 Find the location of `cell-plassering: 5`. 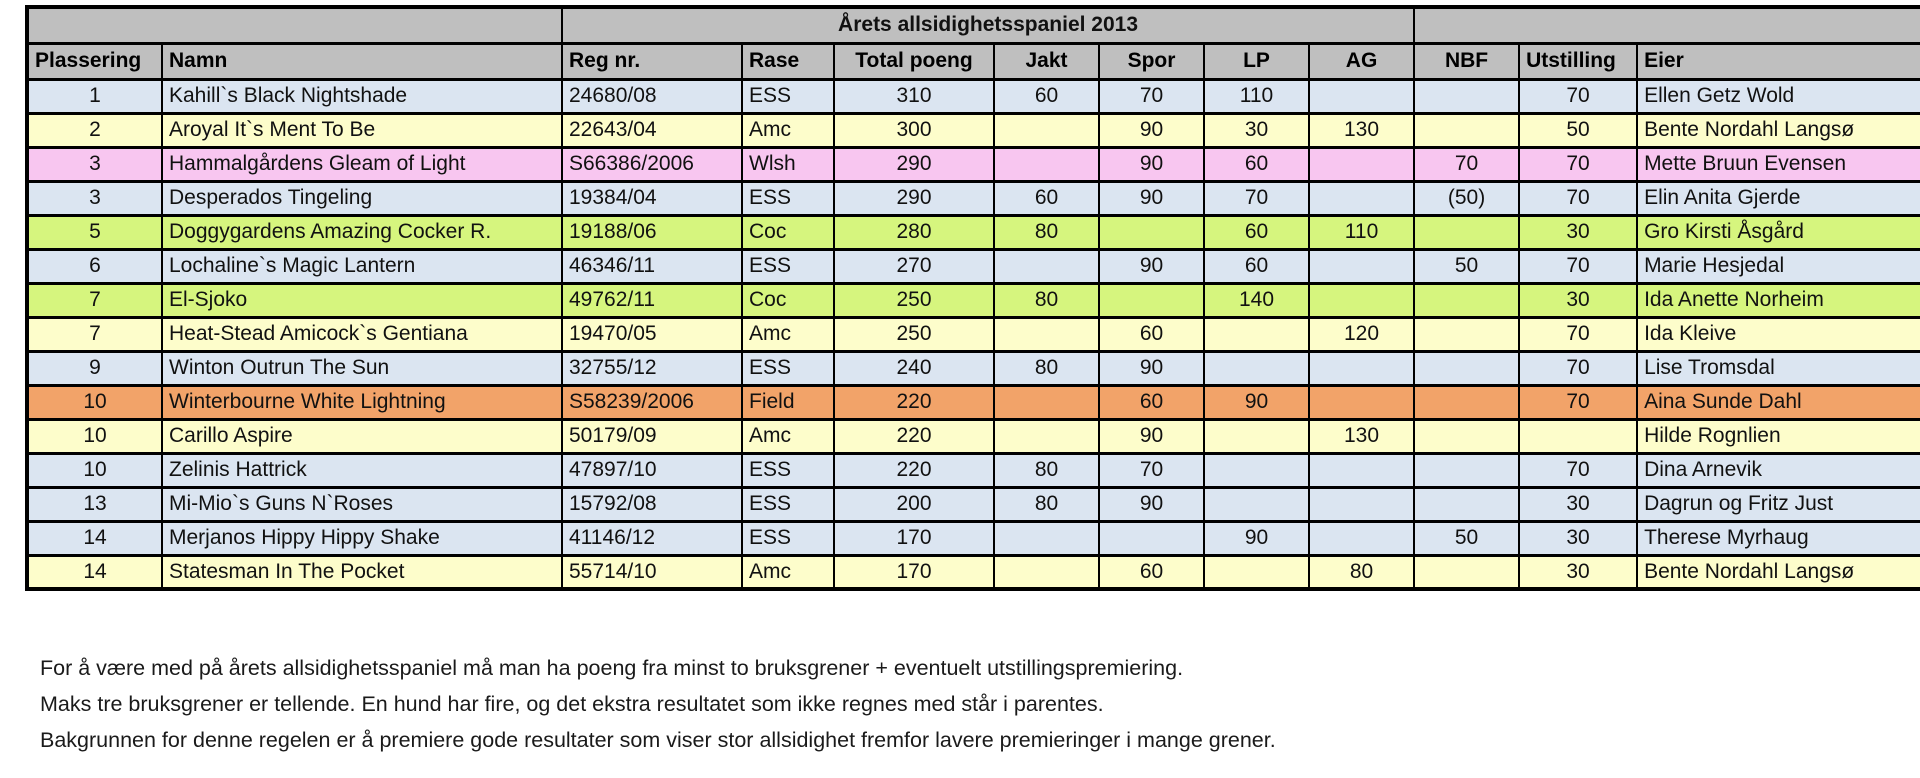

cell-plassering: 5 is located at coordinates (94, 232).